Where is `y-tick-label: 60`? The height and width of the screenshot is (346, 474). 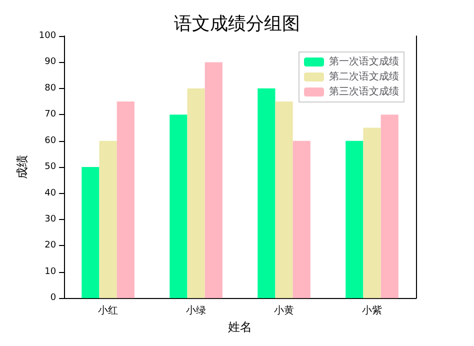 y-tick-label: 60 is located at coordinates (50, 141).